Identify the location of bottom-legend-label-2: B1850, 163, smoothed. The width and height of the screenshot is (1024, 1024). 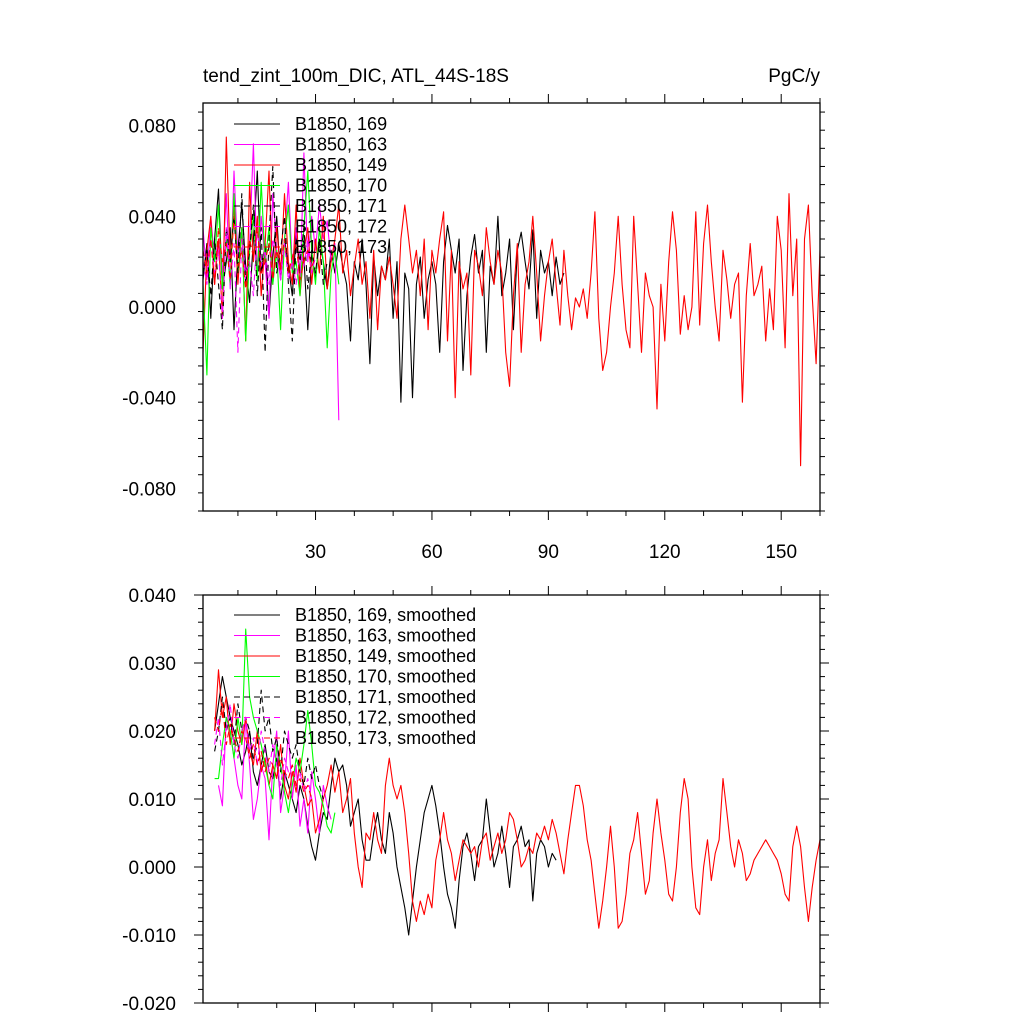
(385, 636).